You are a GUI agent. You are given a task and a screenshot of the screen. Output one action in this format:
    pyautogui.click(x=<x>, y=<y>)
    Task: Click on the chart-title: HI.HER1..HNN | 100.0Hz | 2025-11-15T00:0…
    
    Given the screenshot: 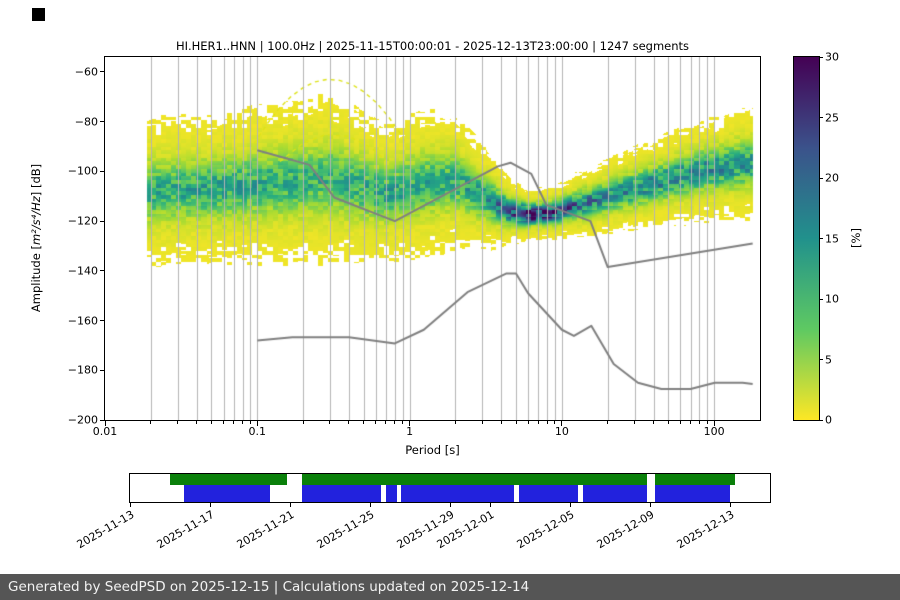 What is the action you would take?
    pyautogui.click(x=432, y=46)
    